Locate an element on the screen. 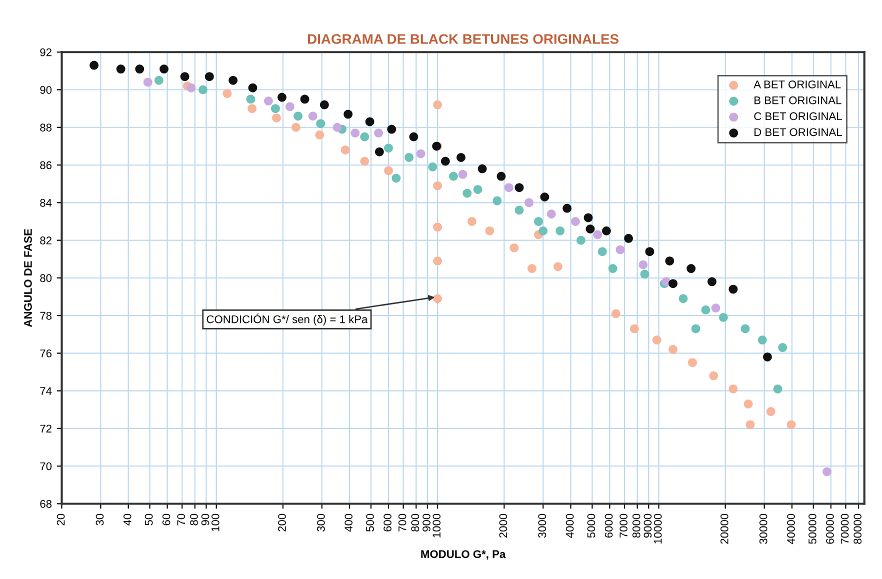 The image size is (882, 579). y-tick-label: 82 is located at coordinates (46, 240).